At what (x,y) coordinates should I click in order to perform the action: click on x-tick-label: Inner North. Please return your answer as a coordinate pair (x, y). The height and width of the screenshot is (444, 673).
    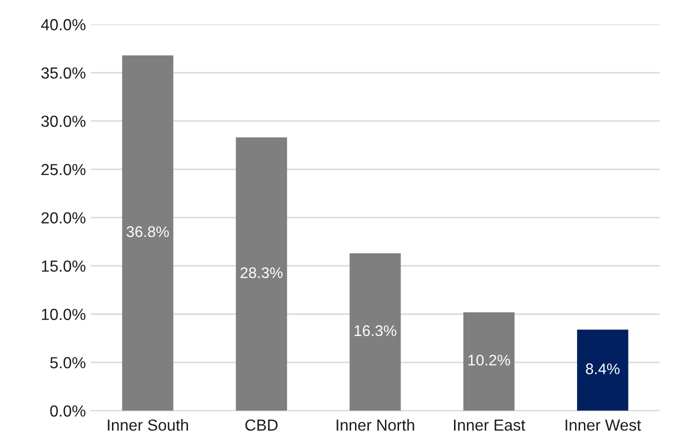
    Looking at the image, I should click on (375, 425).